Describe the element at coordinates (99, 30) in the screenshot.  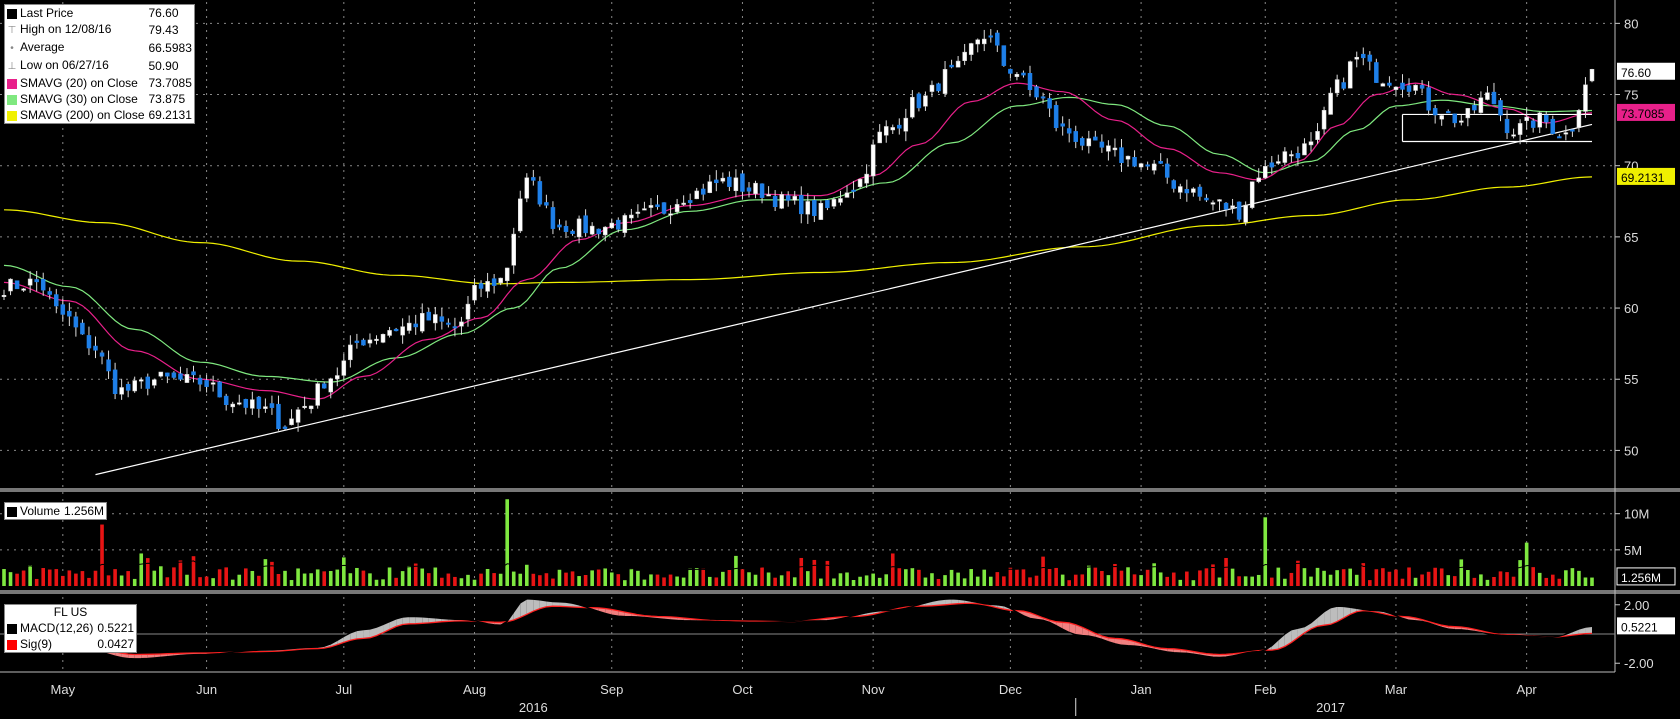
I see `legend-row: ⊤ High on 12/08/16 79.43` at that location.